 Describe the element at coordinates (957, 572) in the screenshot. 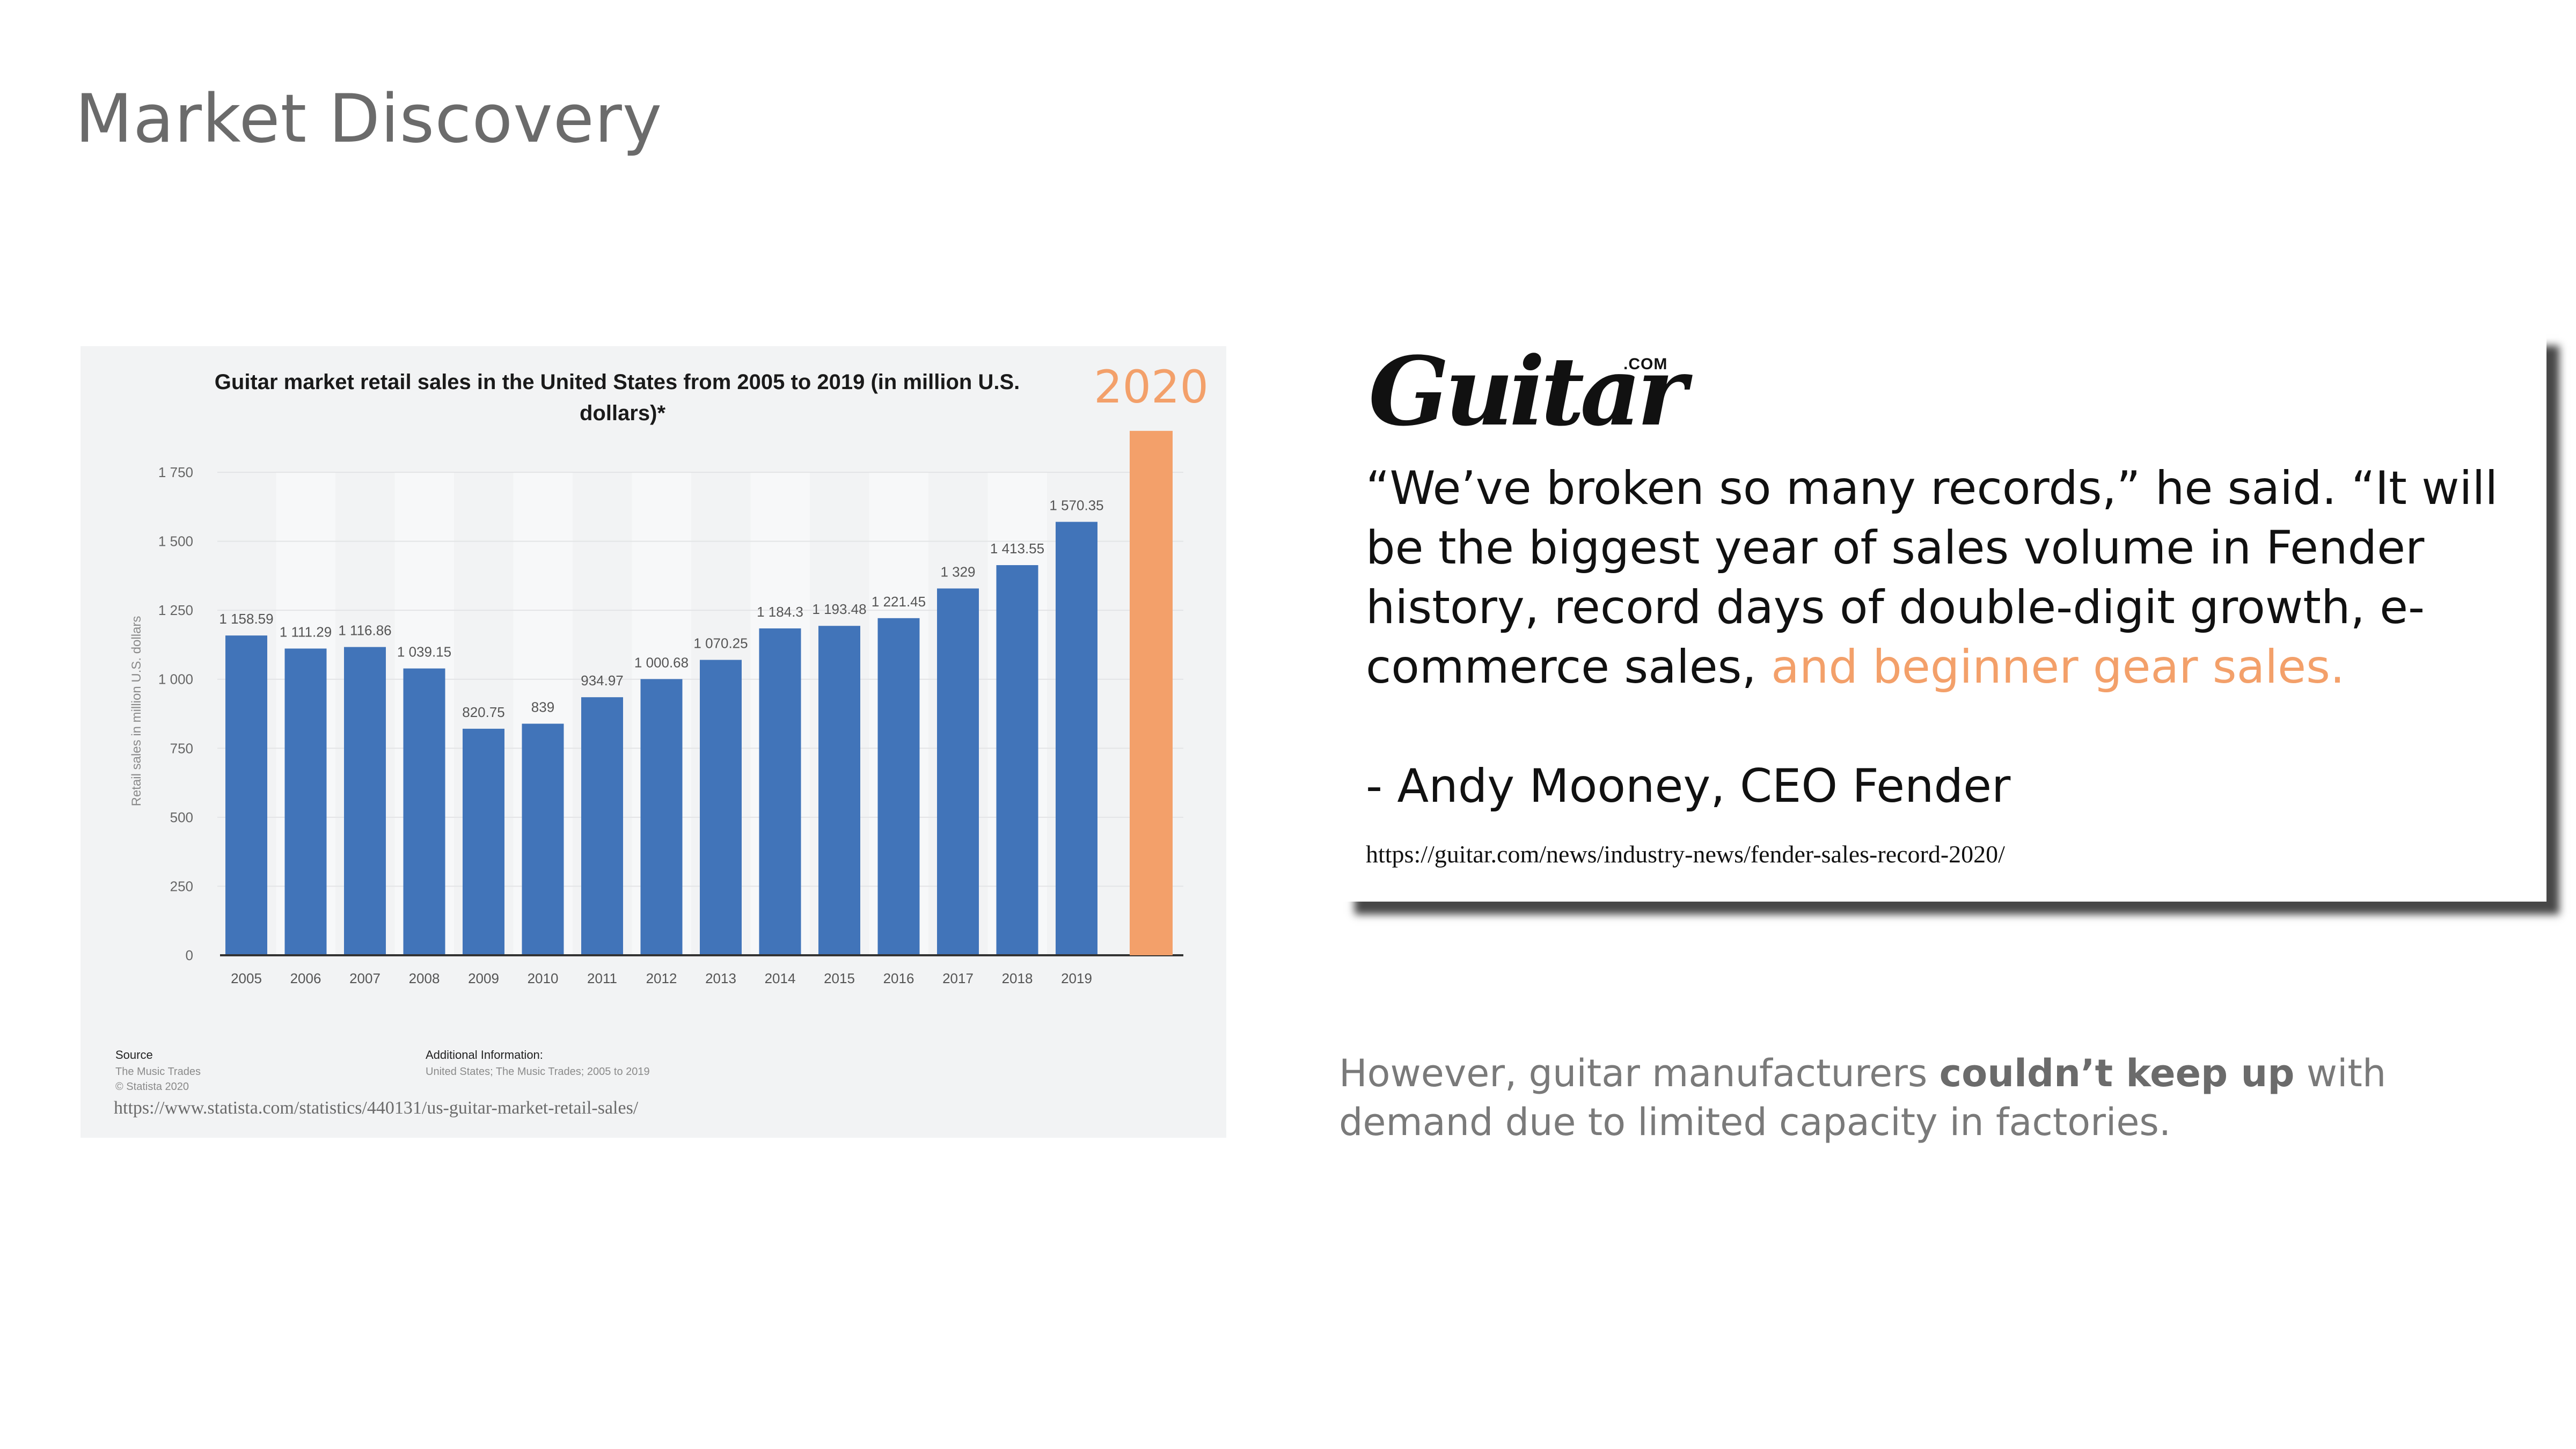

I see `data-label-2017: 1 329` at that location.